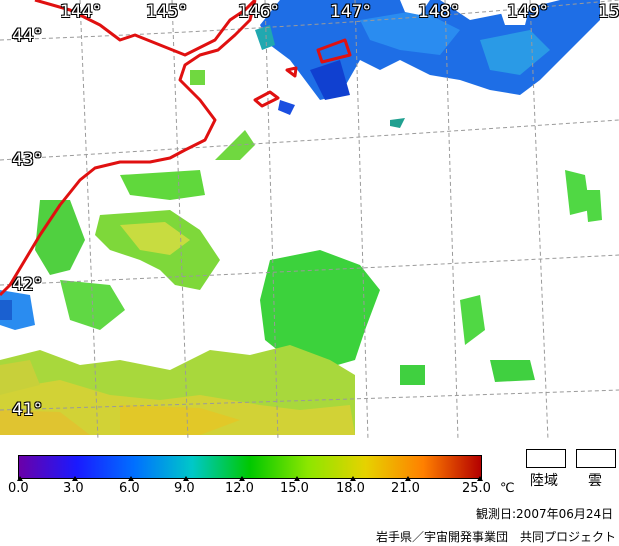 The image size is (619, 546). What do you see at coordinates (258, 12) in the screenshot?
I see `longitude-label-146: 146°` at bounding box center [258, 12].